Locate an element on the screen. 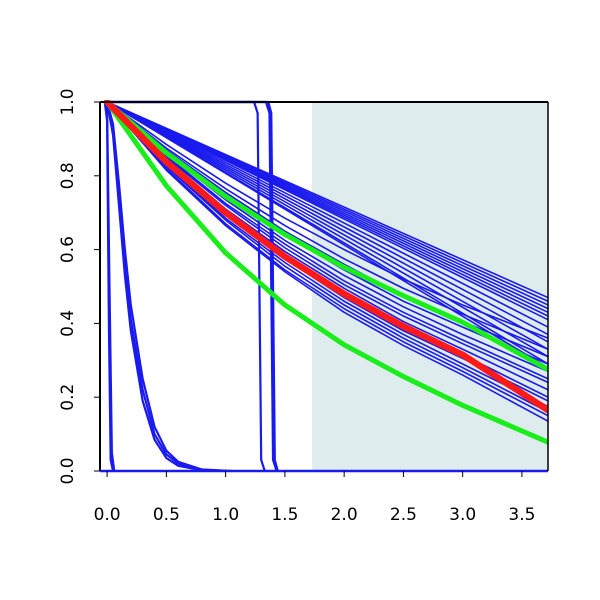  y-tick-label-4: 0.8 is located at coordinates (68, 175).